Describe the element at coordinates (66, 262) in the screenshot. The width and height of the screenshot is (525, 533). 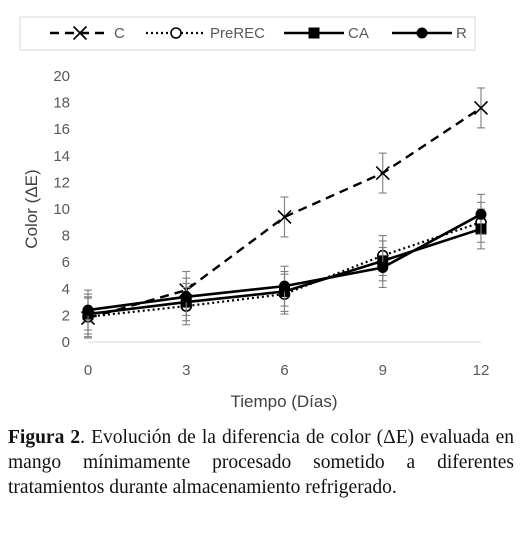
I see `y-tick-label: 6` at that location.